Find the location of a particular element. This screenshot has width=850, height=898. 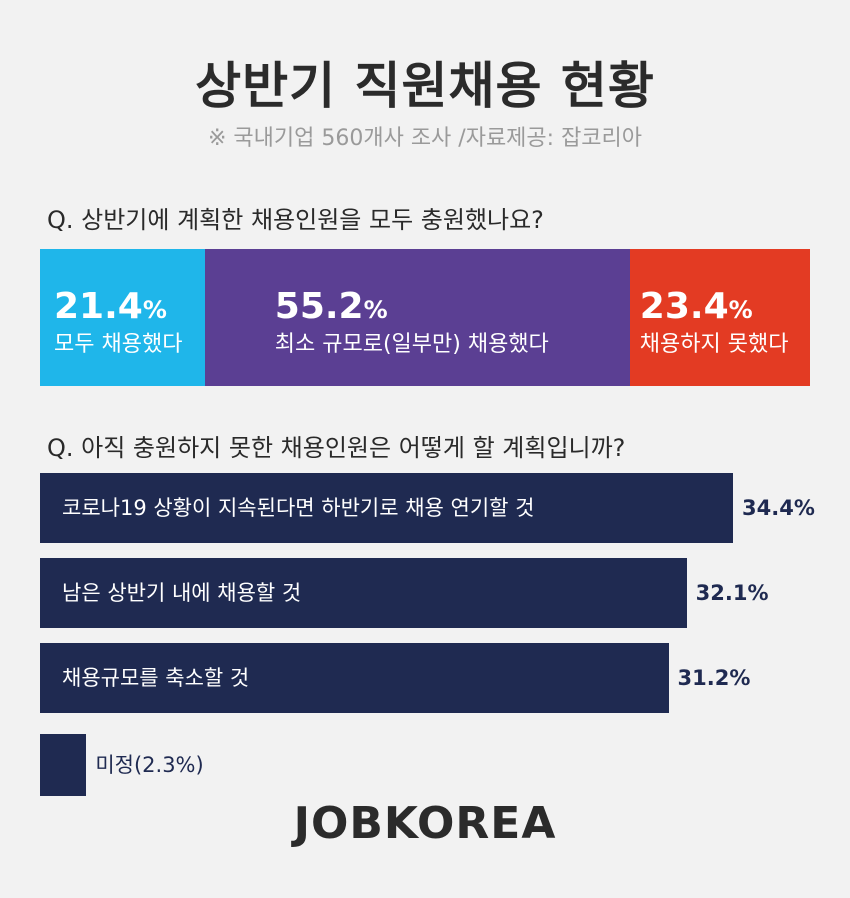

hbar-value: 32.1% is located at coordinates (732, 593).